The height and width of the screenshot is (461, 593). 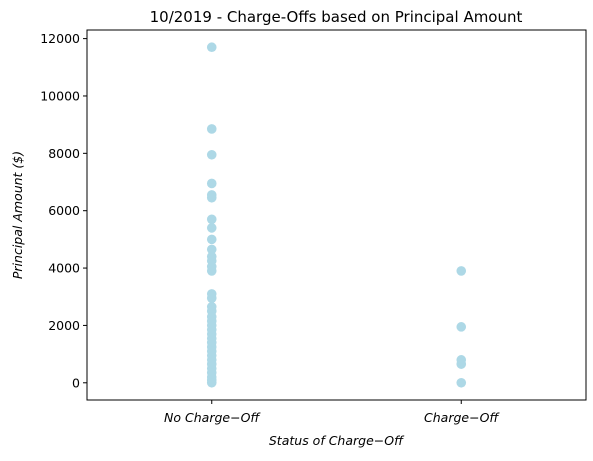 What do you see at coordinates (64, 268) in the screenshot?
I see `y-tick-label: 4000` at bounding box center [64, 268].